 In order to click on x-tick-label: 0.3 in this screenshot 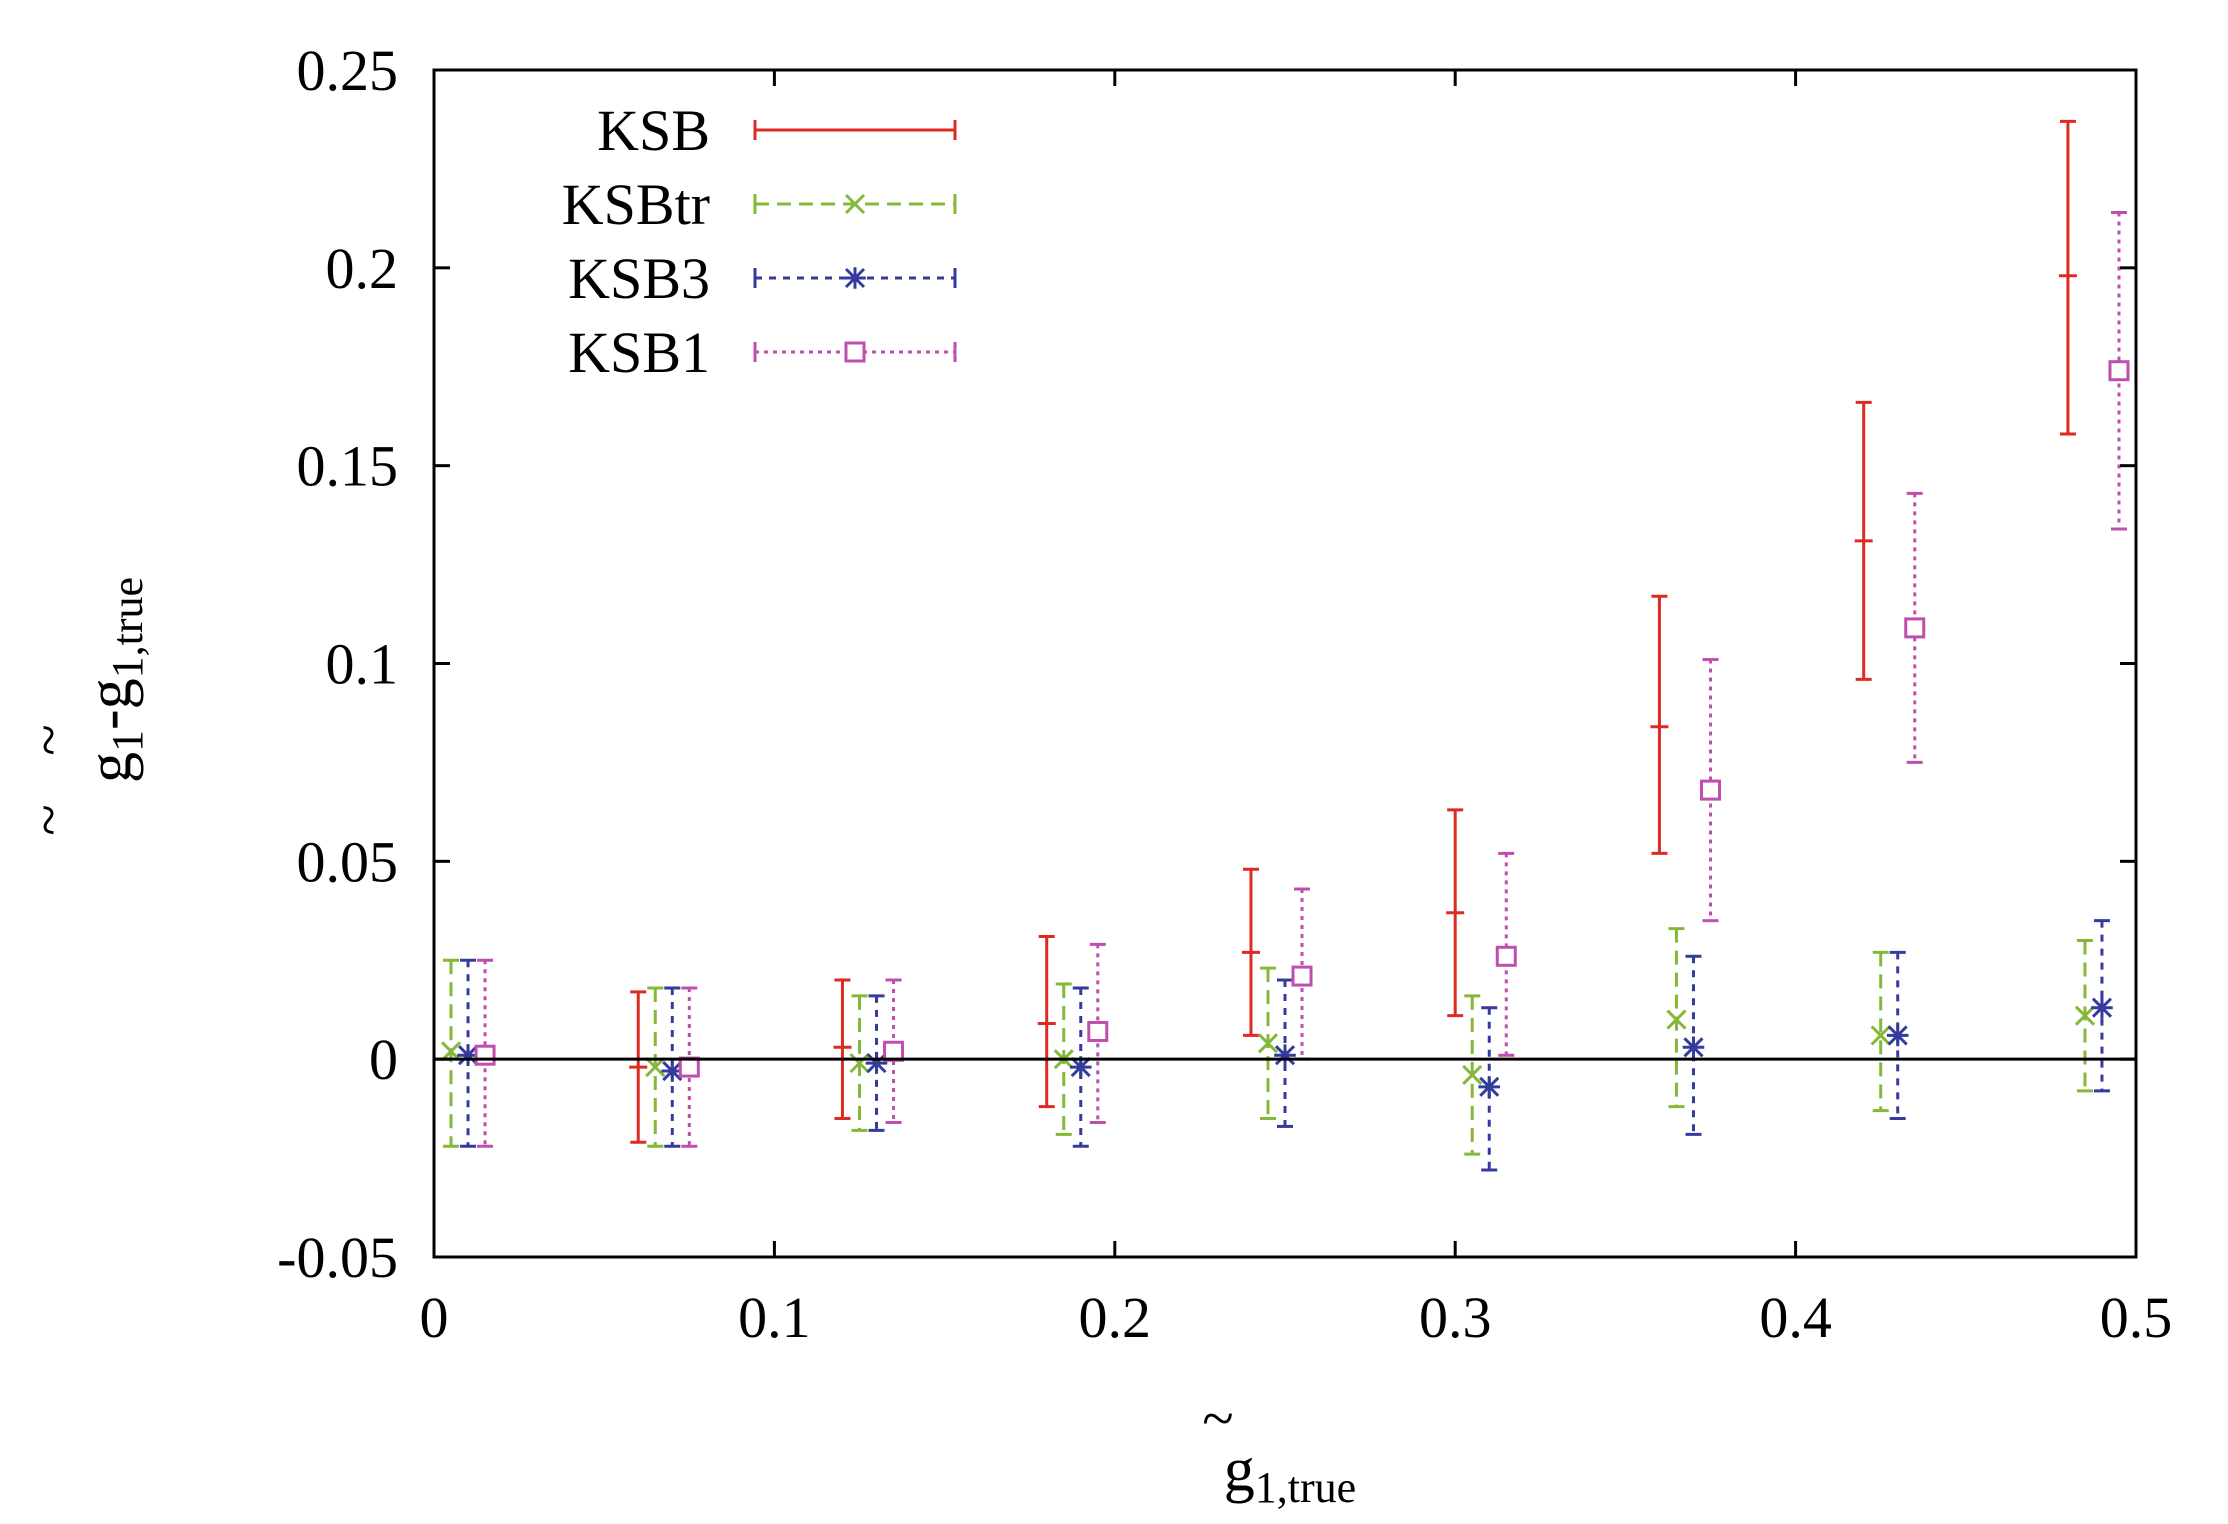, I will do `click(1455, 1317)`.